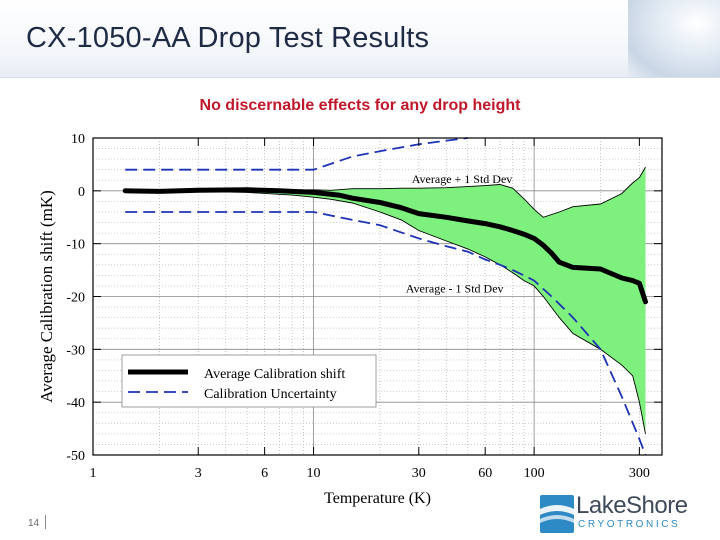 Image resolution: width=720 pixels, height=540 pixels. Describe the element at coordinates (264, 473) in the screenshot. I see `x-tick-label: 6` at that location.